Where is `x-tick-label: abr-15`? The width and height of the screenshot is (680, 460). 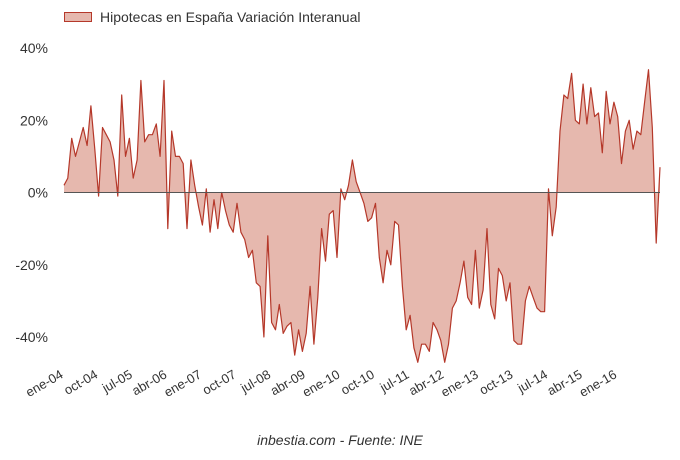
x-tick-label: abr-15 is located at coordinates (565, 383).